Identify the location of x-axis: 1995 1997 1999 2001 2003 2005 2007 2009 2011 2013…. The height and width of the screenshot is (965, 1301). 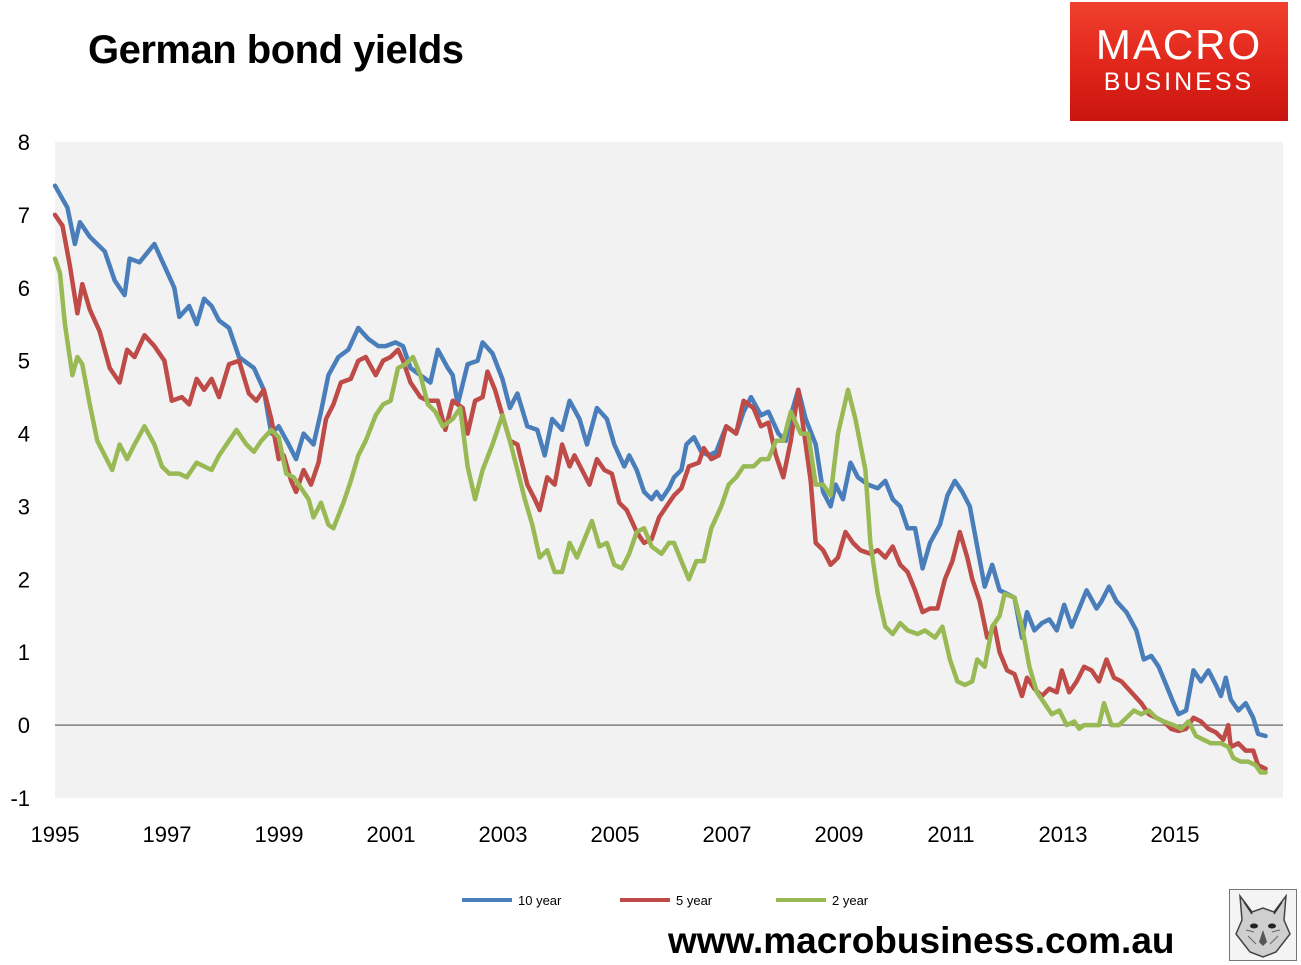
(615, 834).